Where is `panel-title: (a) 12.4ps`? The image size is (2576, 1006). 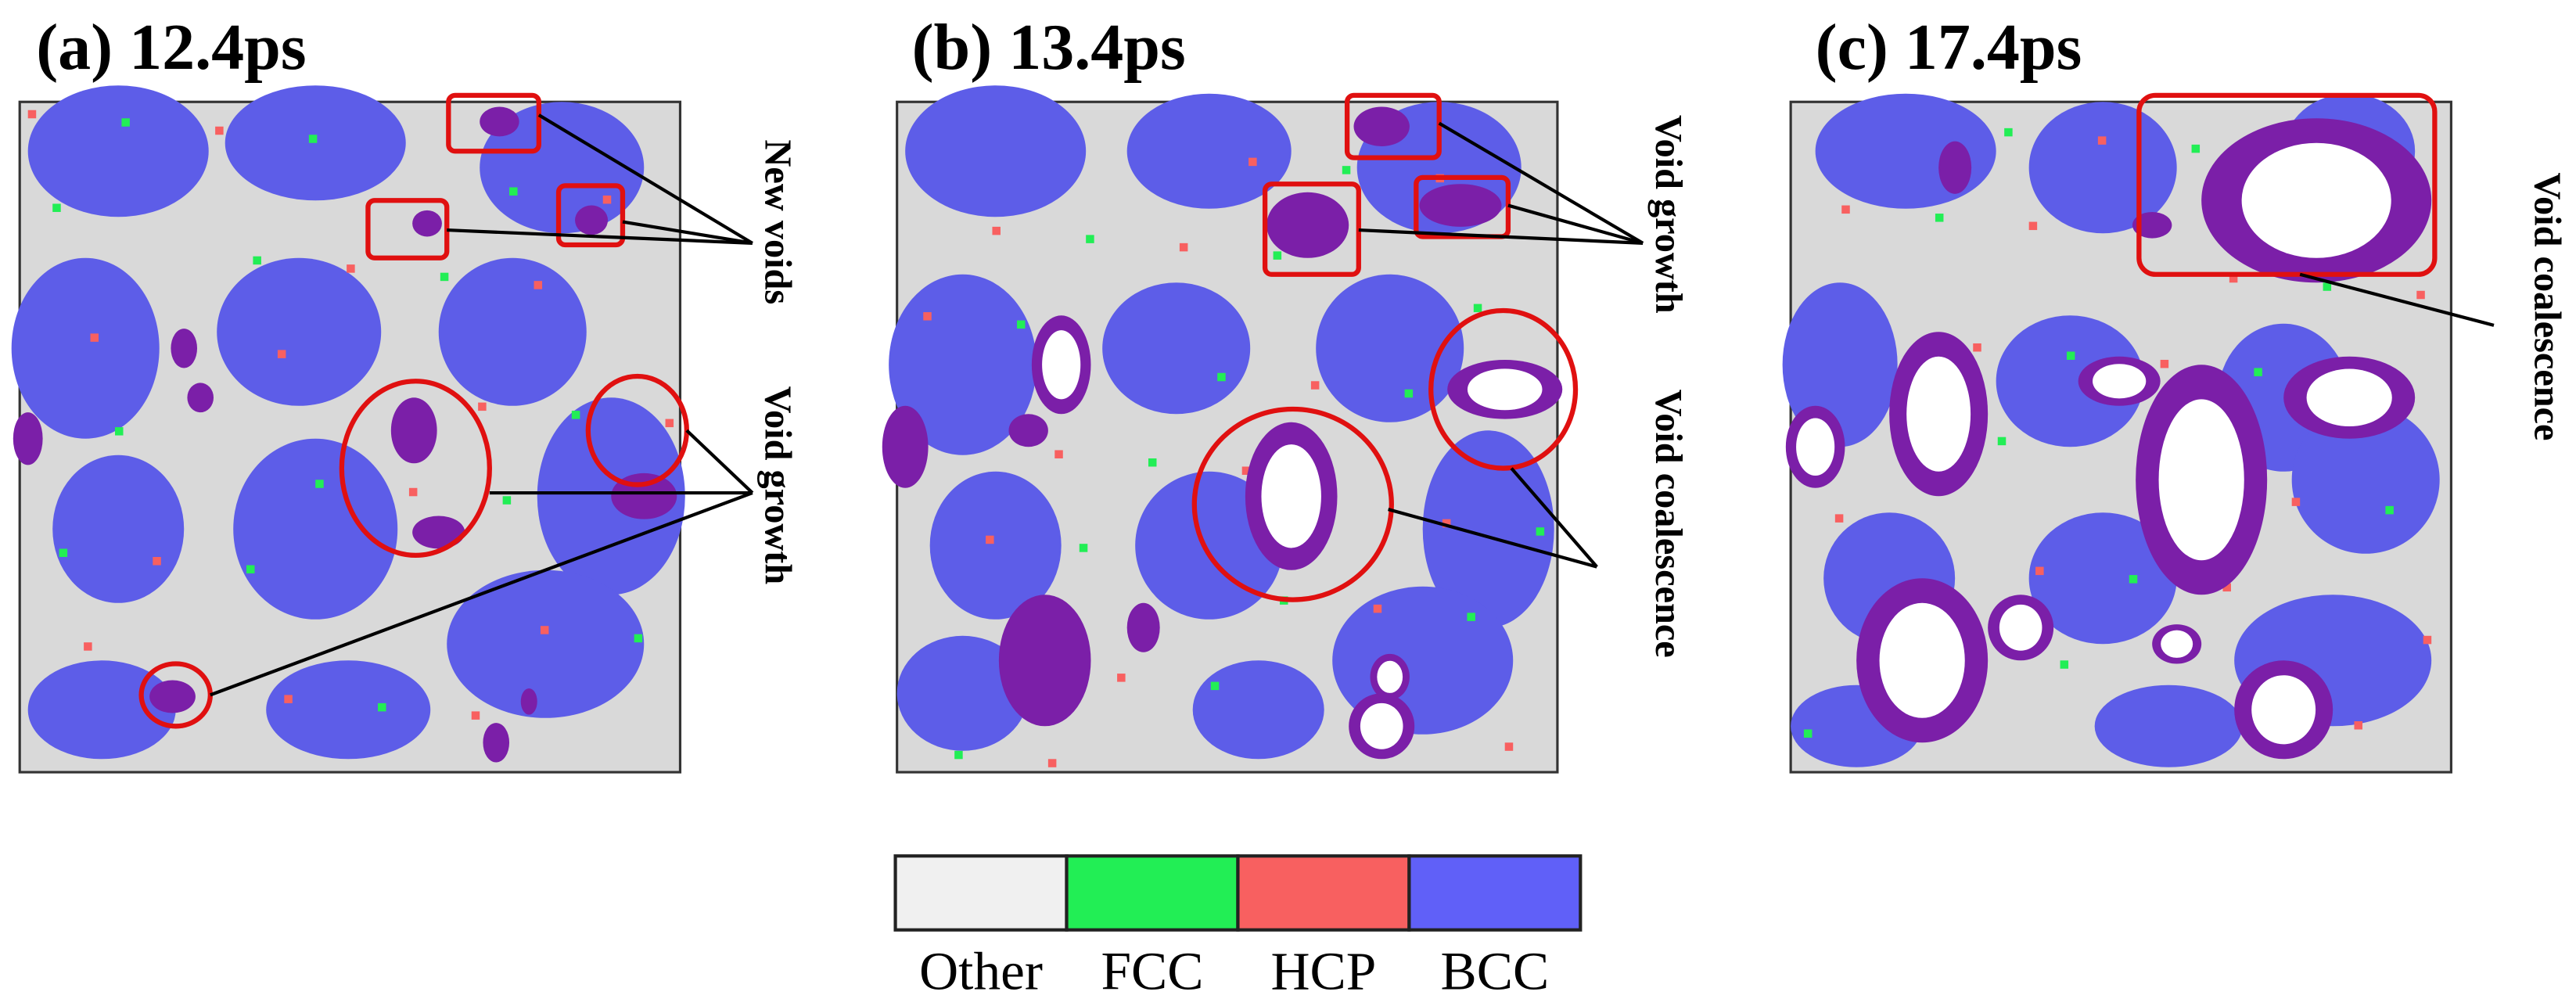
panel-title: (a) 12.4ps is located at coordinates (171, 48).